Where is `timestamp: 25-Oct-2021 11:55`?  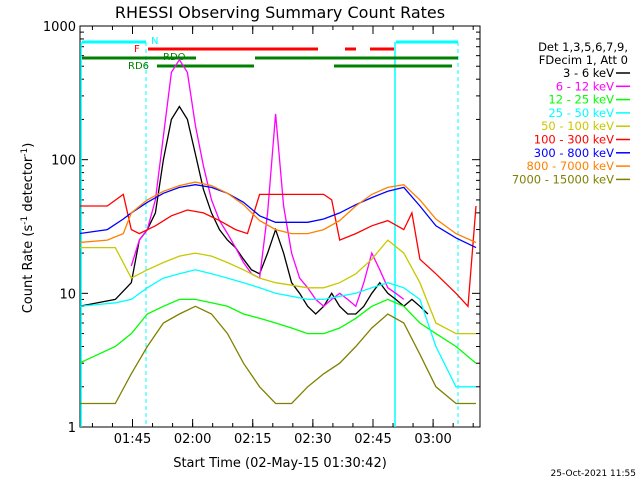
timestamp: 25-Oct-2021 11:55 is located at coordinates (593, 474).